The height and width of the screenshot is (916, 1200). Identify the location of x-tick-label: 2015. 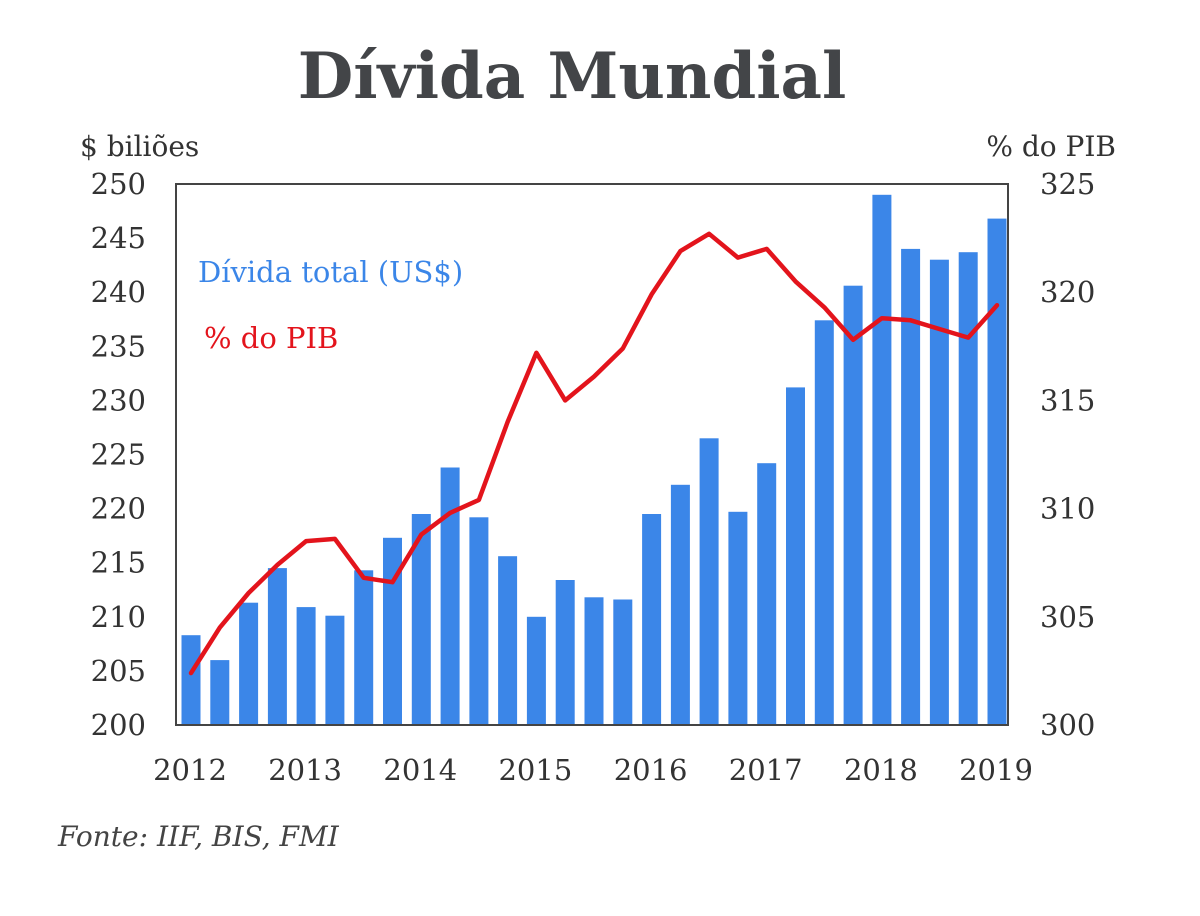
(535, 770).